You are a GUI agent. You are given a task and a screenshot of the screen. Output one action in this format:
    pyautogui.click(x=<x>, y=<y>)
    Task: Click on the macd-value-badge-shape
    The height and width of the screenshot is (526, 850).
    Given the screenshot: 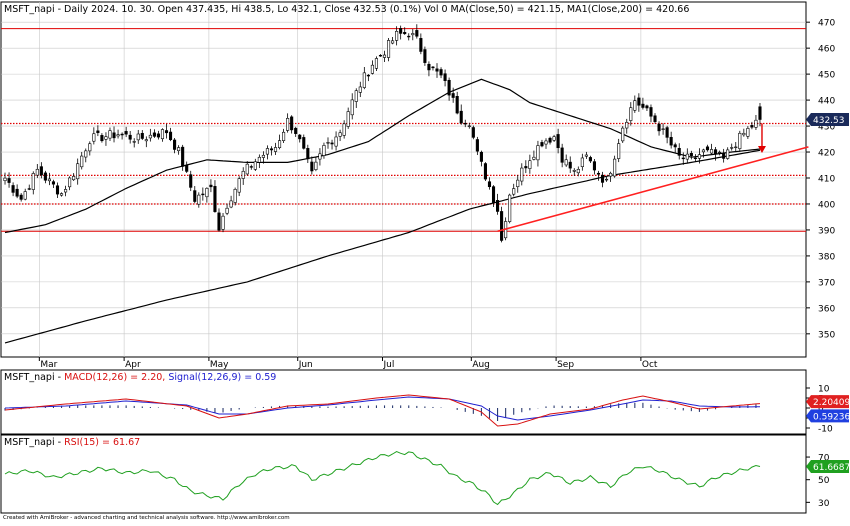 What is the action you would take?
    pyautogui.click(x=827, y=402)
    